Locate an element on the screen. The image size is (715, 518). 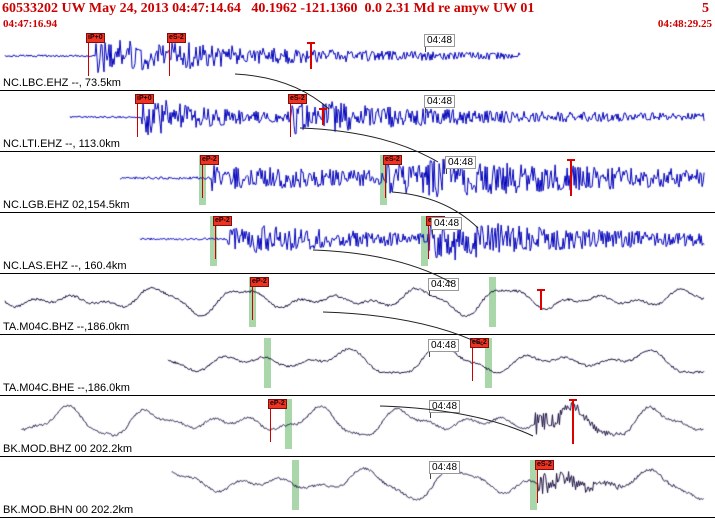
station-label: TA.M04C.BHE --,186.0km is located at coordinates (66, 388).